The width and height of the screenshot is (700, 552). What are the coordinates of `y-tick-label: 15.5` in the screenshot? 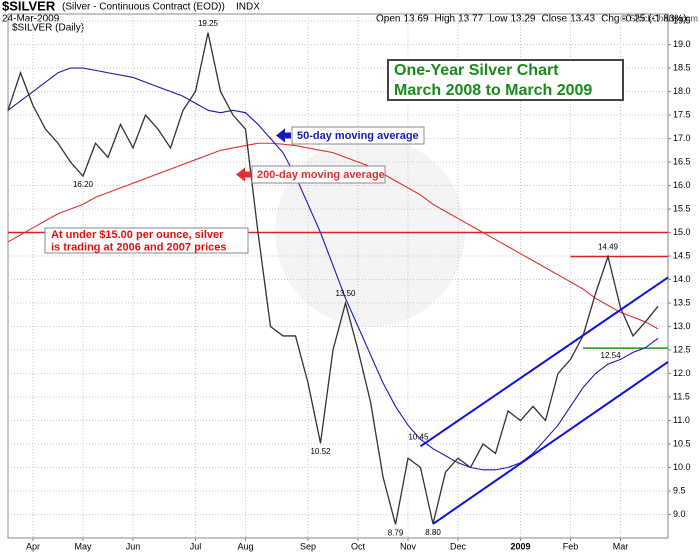 It's located at (682, 208).